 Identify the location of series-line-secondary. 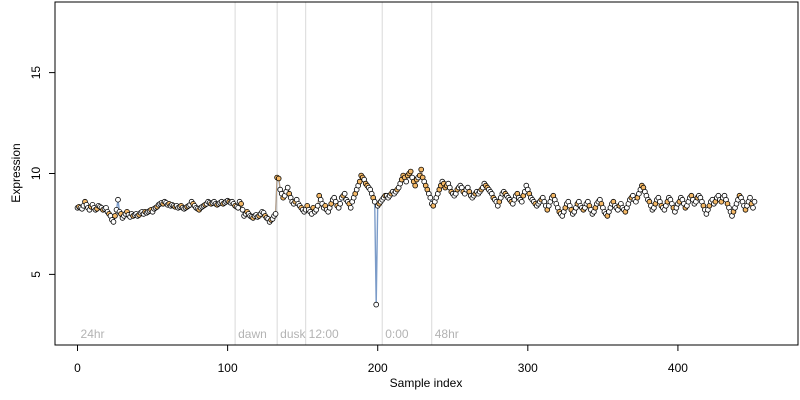
(415, 195).